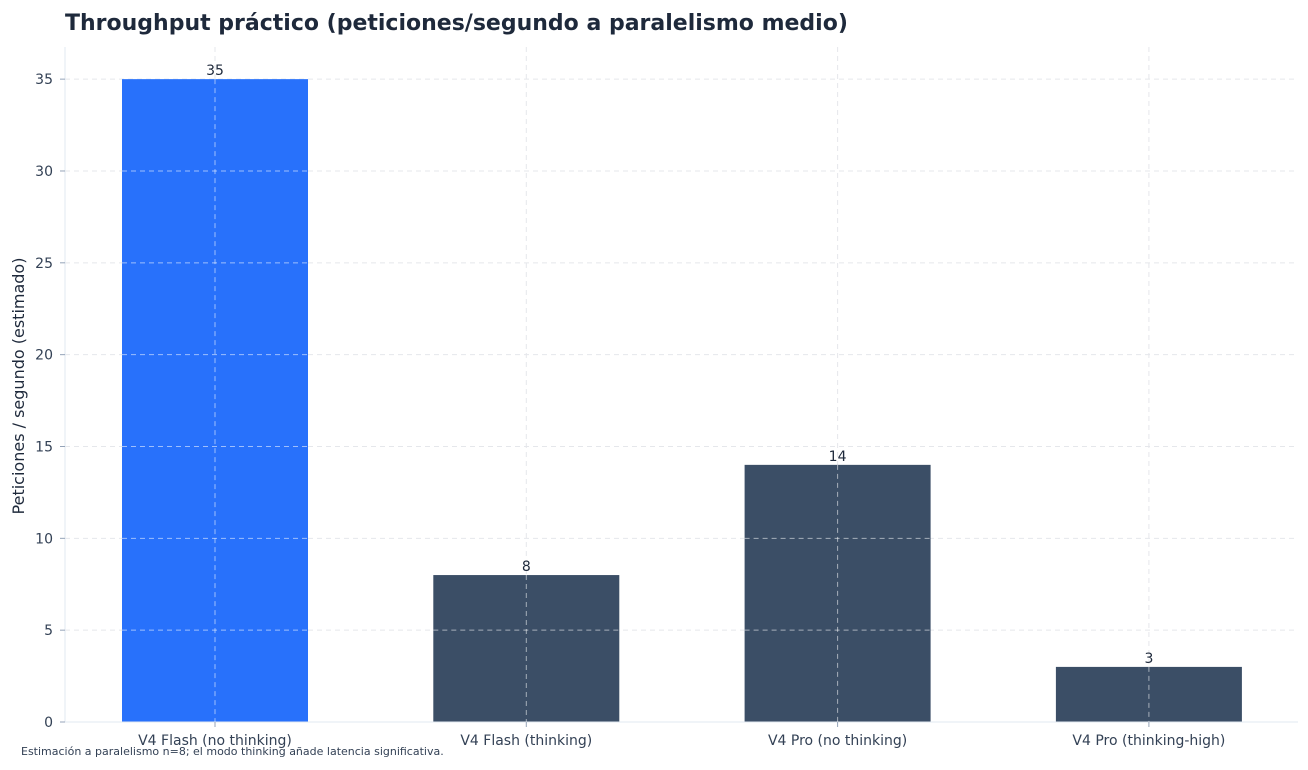 This screenshot has height=770, width=1308. Describe the element at coordinates (838, 457) in the screenshot. I see `data-label: 14` at that location.